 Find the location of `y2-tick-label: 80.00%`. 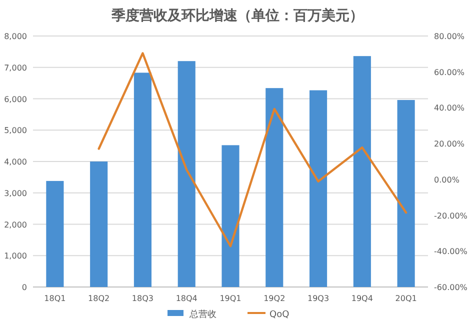

y2-tick-label: 80.00% is located at coordinates (449, 36).